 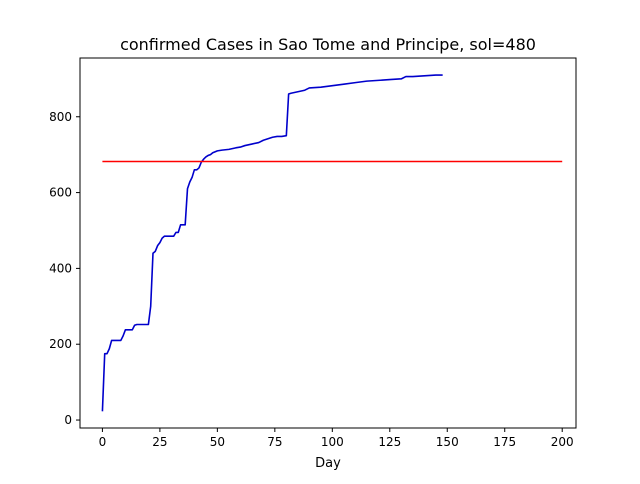 What do you see at coordinates (332, 442) in the screenshot?
I see `x-tick-label: 100` at bounding box center [332, 442].